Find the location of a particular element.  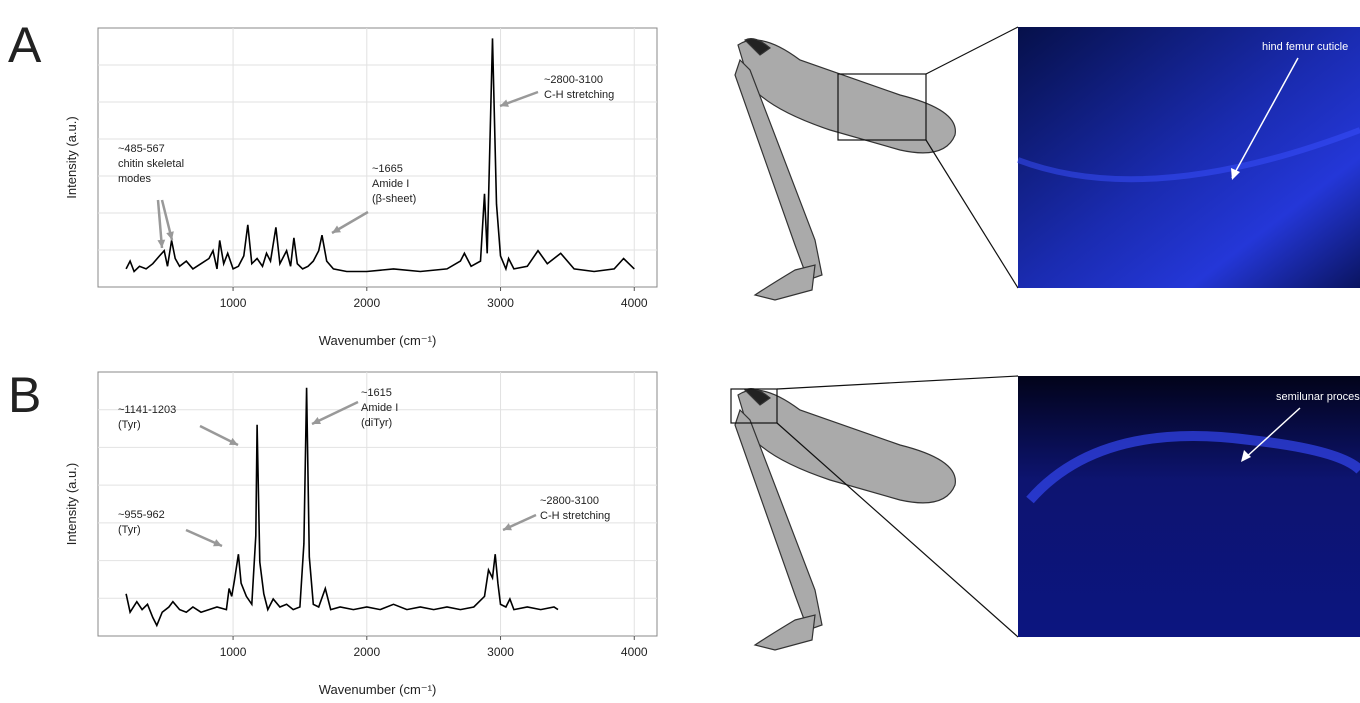

annotation: ~485-567 is located at coordinates (141, 149).